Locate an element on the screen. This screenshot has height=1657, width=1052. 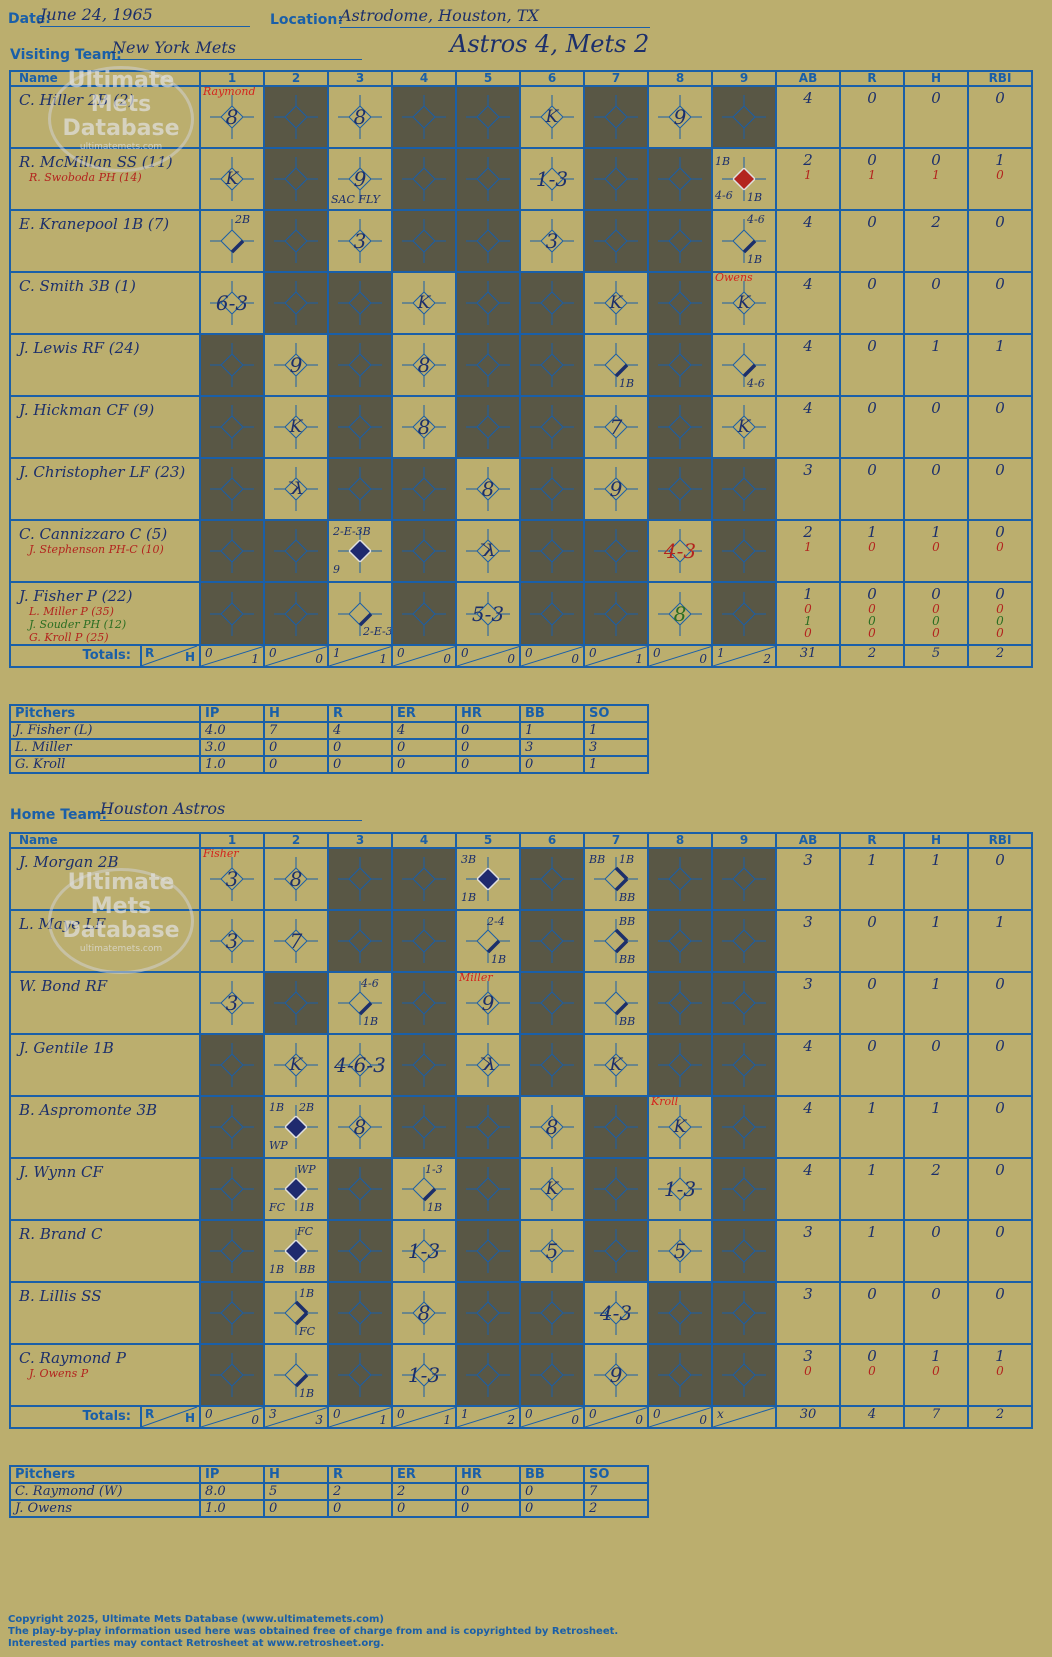
batter-name-cell: E. Kranepool 1B (7) is located at coordinates (105, 241).